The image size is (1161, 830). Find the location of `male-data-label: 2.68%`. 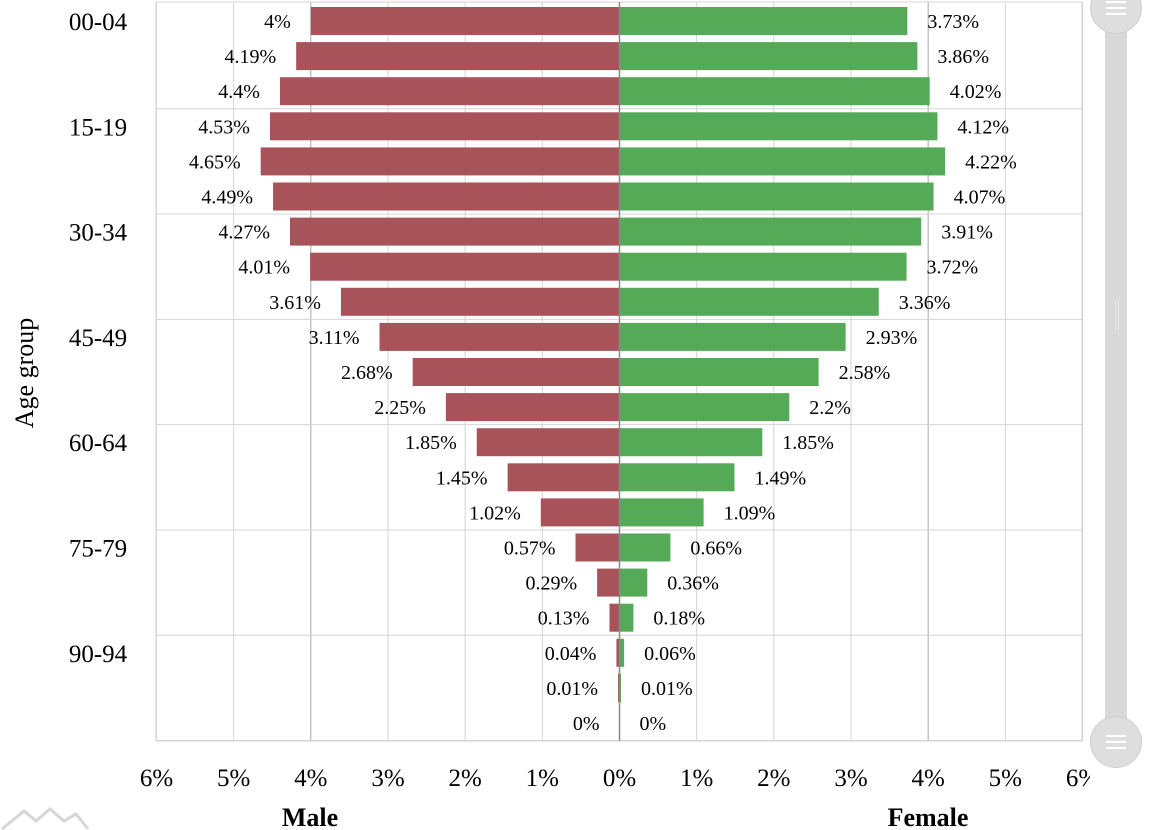

male-data-label: 2.68% is located at coordinates (367, 373).